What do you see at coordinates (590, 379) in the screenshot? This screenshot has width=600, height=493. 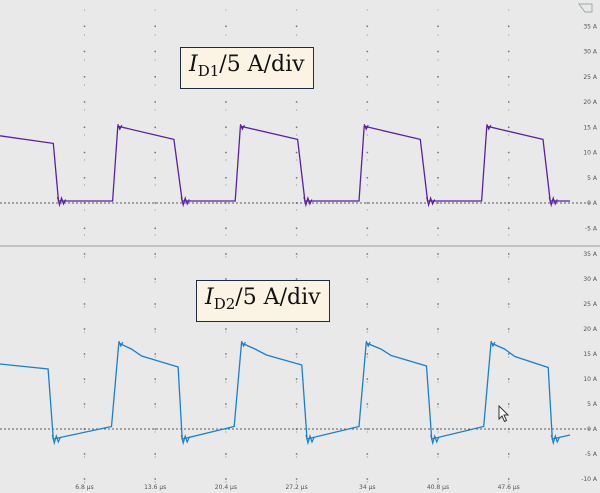 I see `y-tick-label: 10 A` at bounding box center [590, 379].